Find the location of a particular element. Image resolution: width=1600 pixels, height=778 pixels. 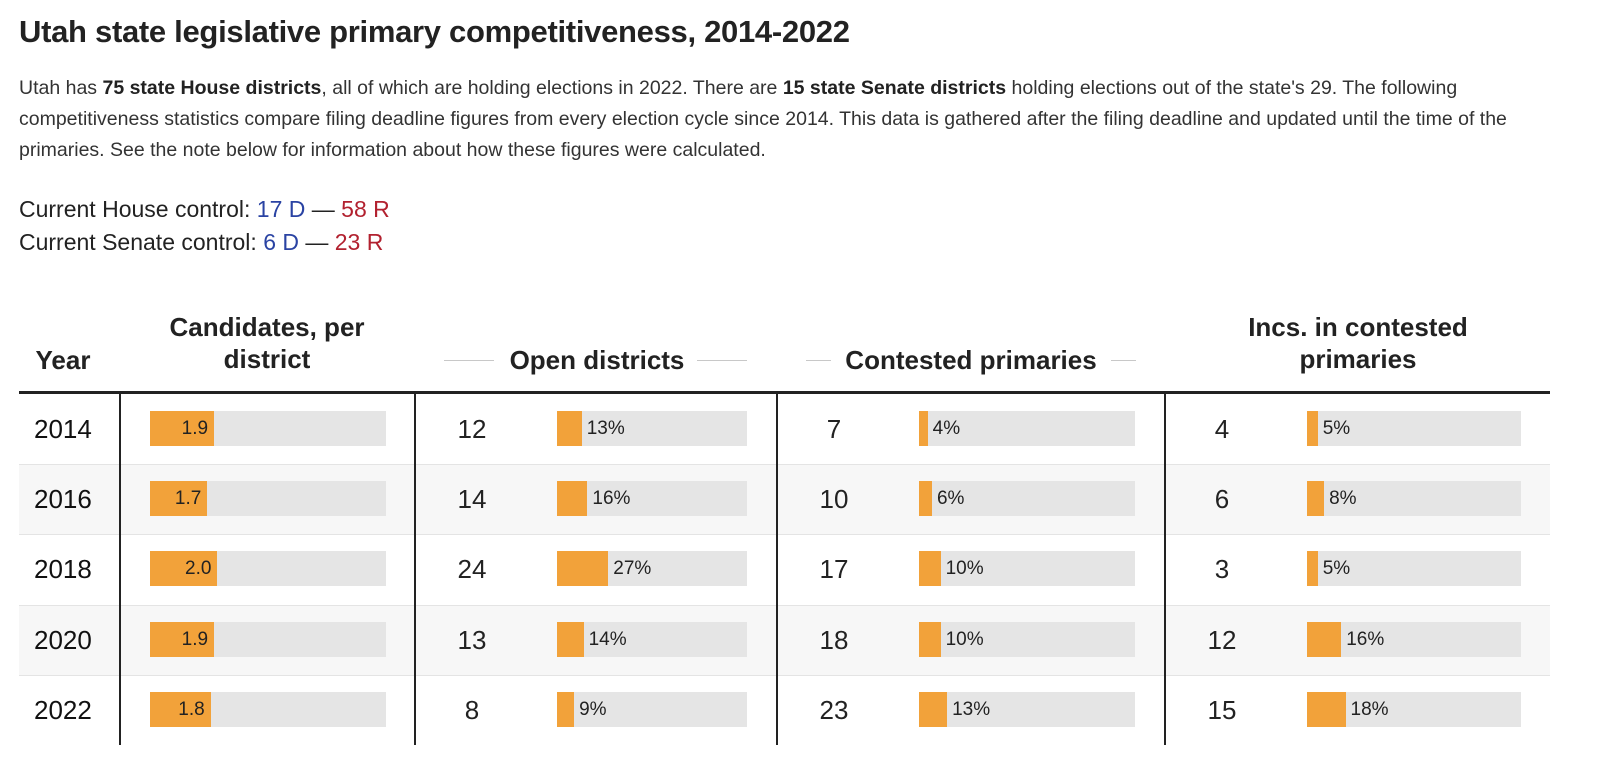

incumbents-contested-bar-track: 16% is located at coordinates (1414, 639).